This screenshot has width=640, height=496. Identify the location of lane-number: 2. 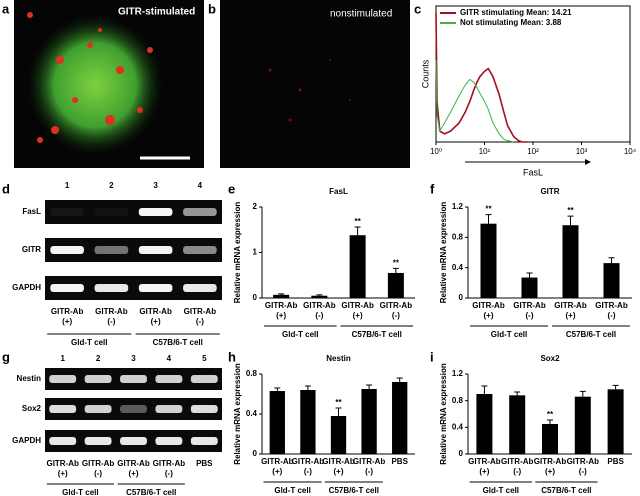
(98, 358).